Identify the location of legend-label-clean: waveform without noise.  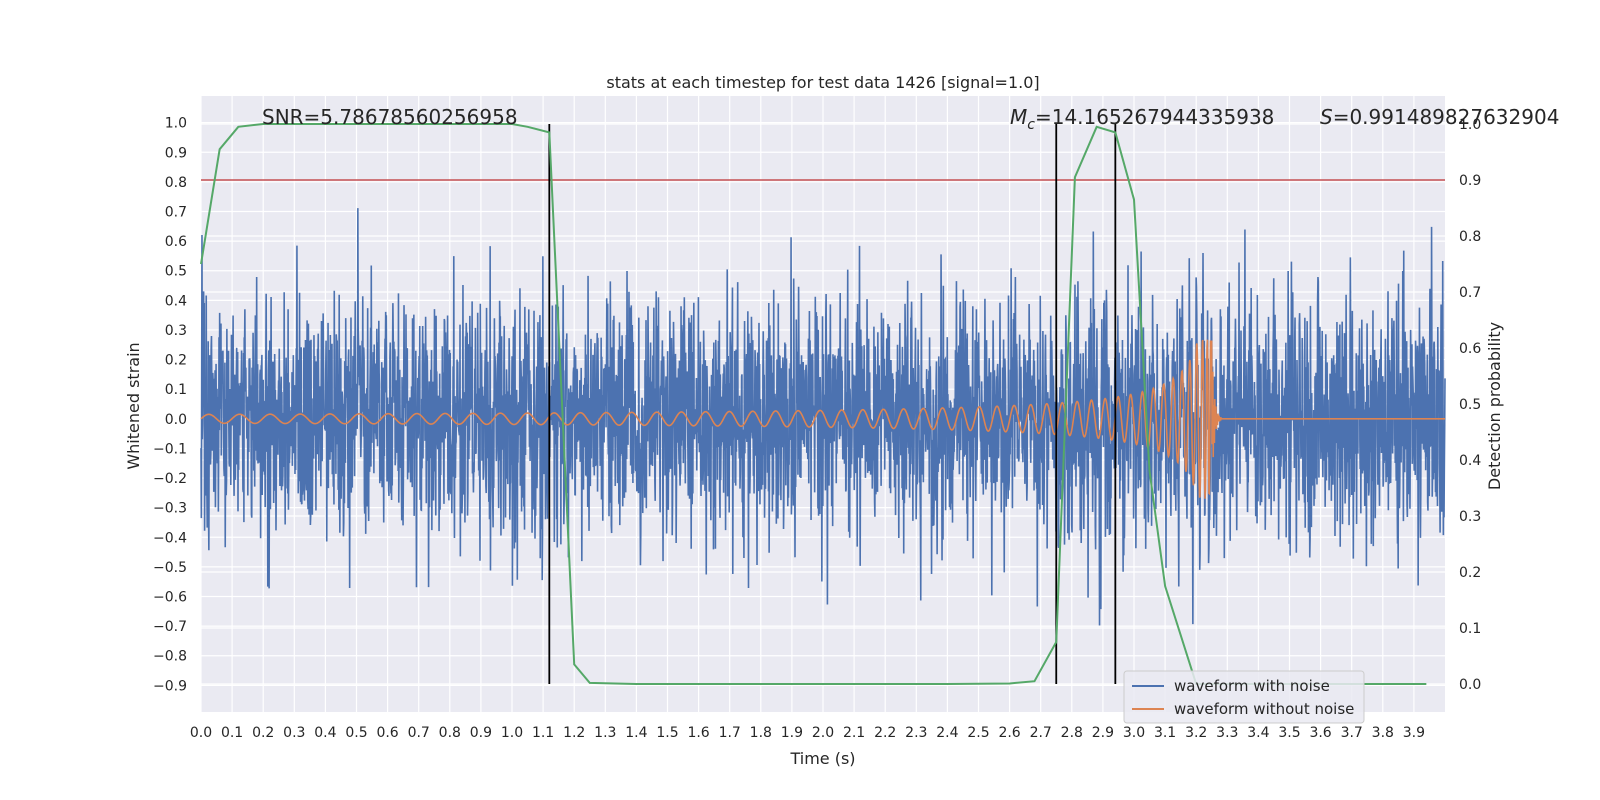
(1264, 709).